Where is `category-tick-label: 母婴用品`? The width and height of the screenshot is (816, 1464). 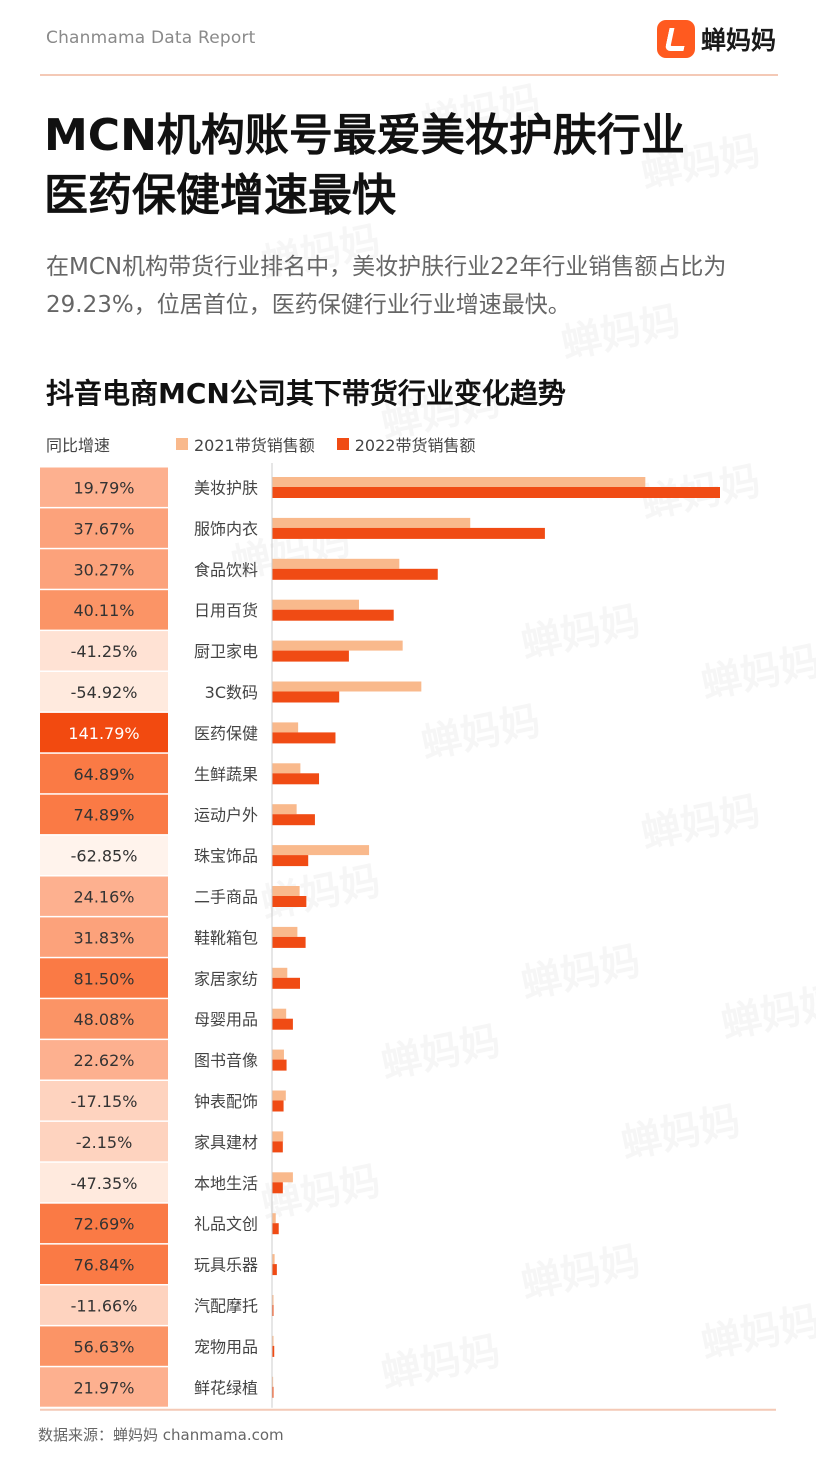 category-tick-label: 母婴用品 is located at coordinates (226, 1019).